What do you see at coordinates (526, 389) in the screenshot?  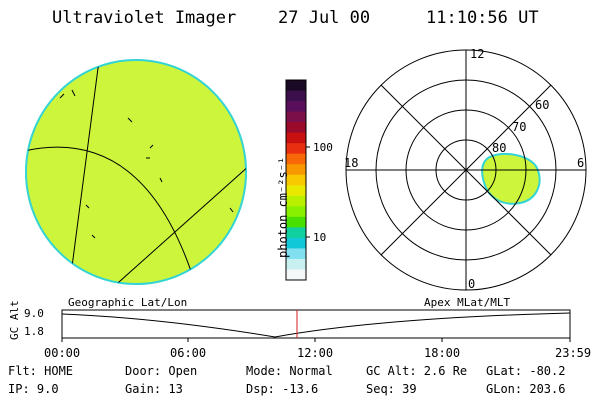 I see `info-glon: GLon: 203.6` at bounding box center [526, 389].